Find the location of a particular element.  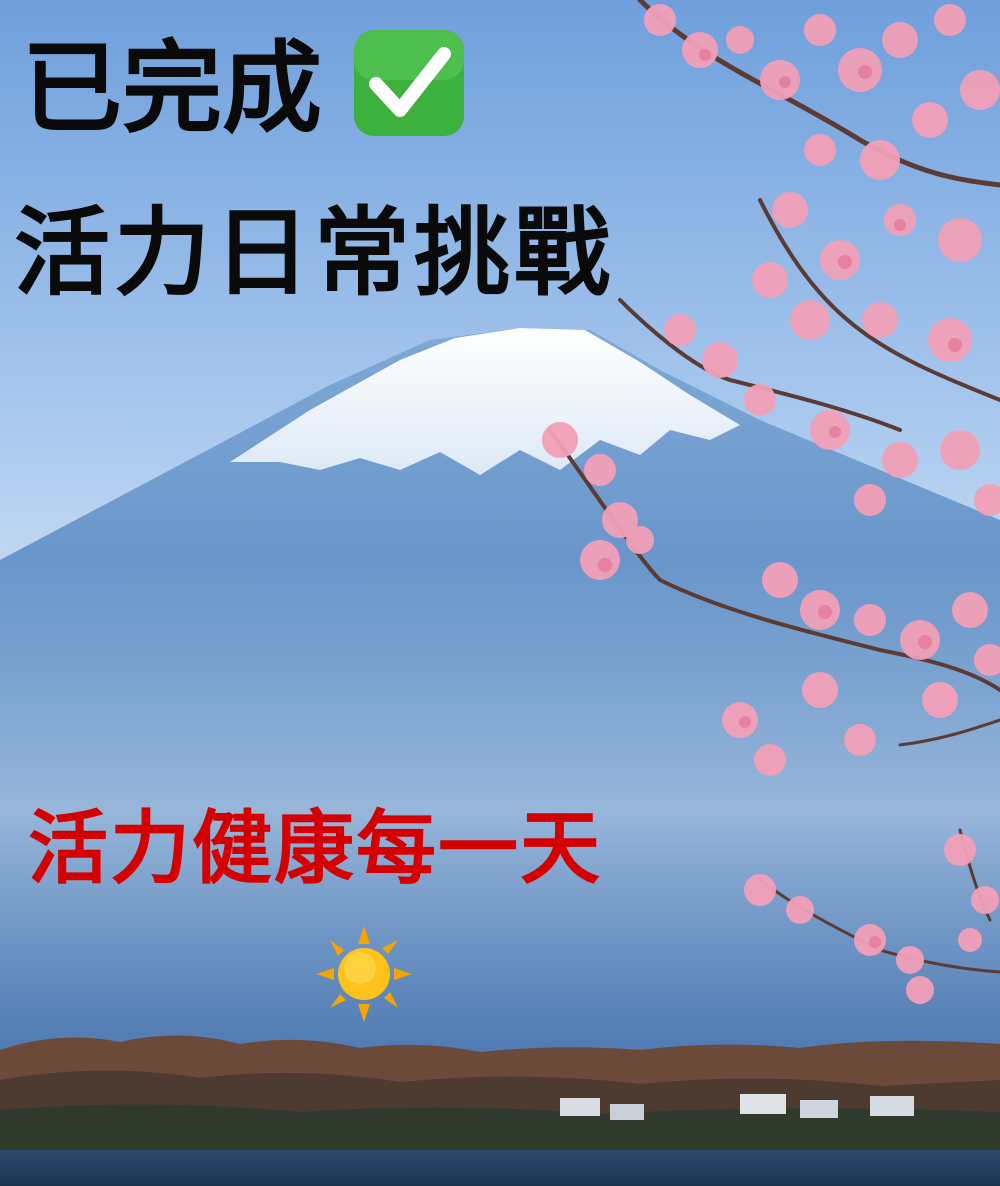

check-mark-icon is located at coordinates (409, 83).